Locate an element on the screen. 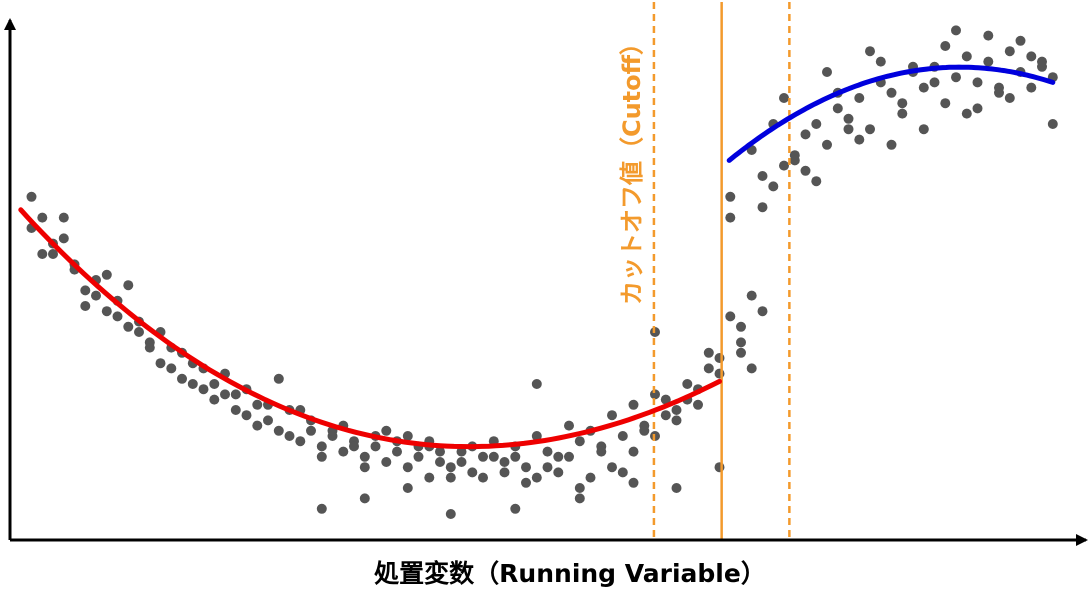 The height and width of the screenshot is (595, 1090). cutoff-band is located at coordinates (721, 271).